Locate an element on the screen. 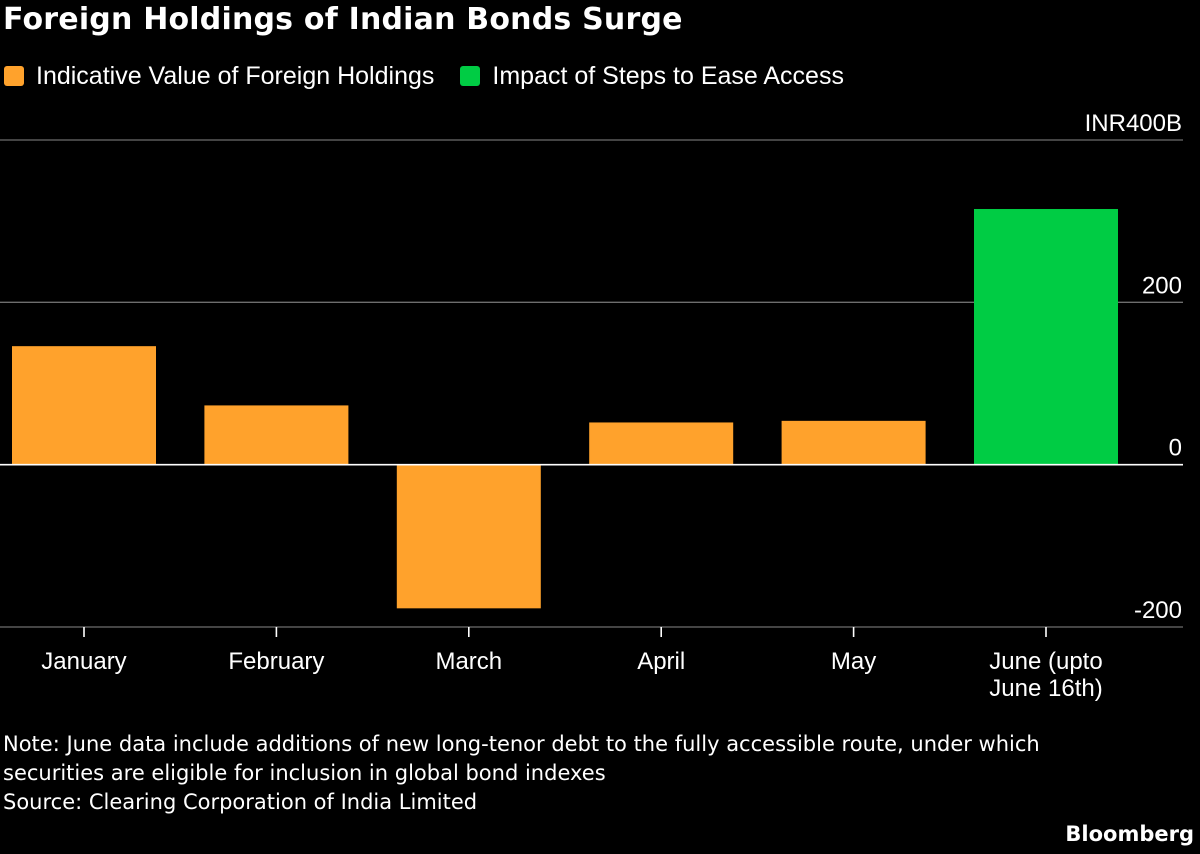  legend-label-foreign-holdings: Indicative Value of Foreign Holdings is located at coordinates (235, 75).